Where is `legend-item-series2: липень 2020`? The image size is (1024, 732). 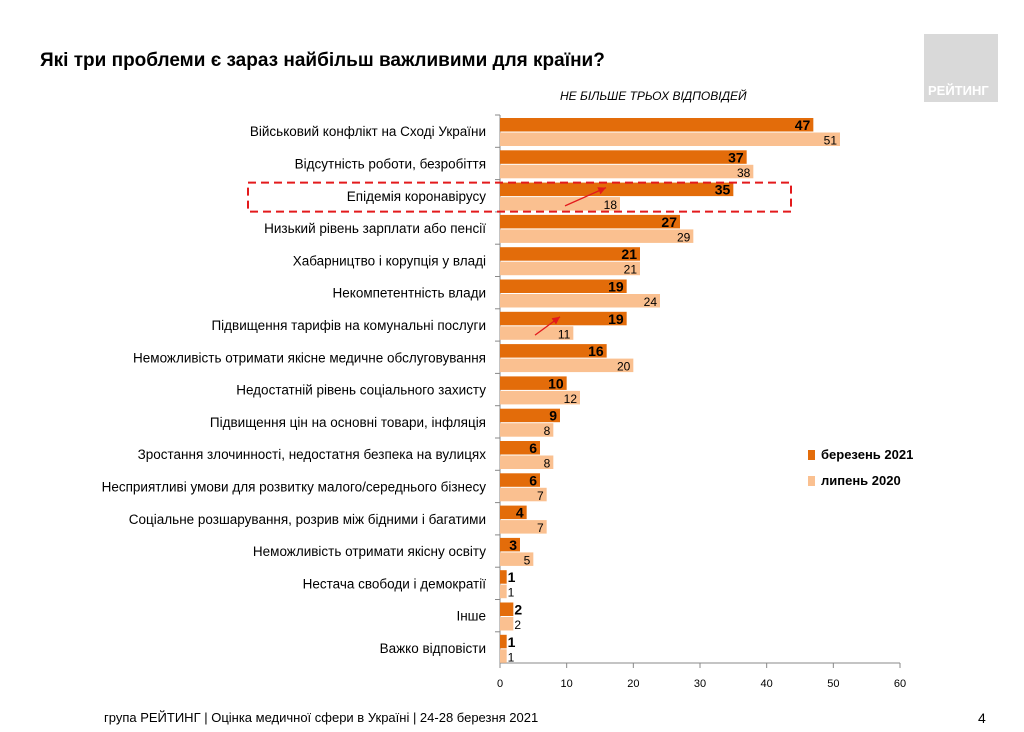 legend-item-series2: липень 2020 is located at coordinates (854, 480).